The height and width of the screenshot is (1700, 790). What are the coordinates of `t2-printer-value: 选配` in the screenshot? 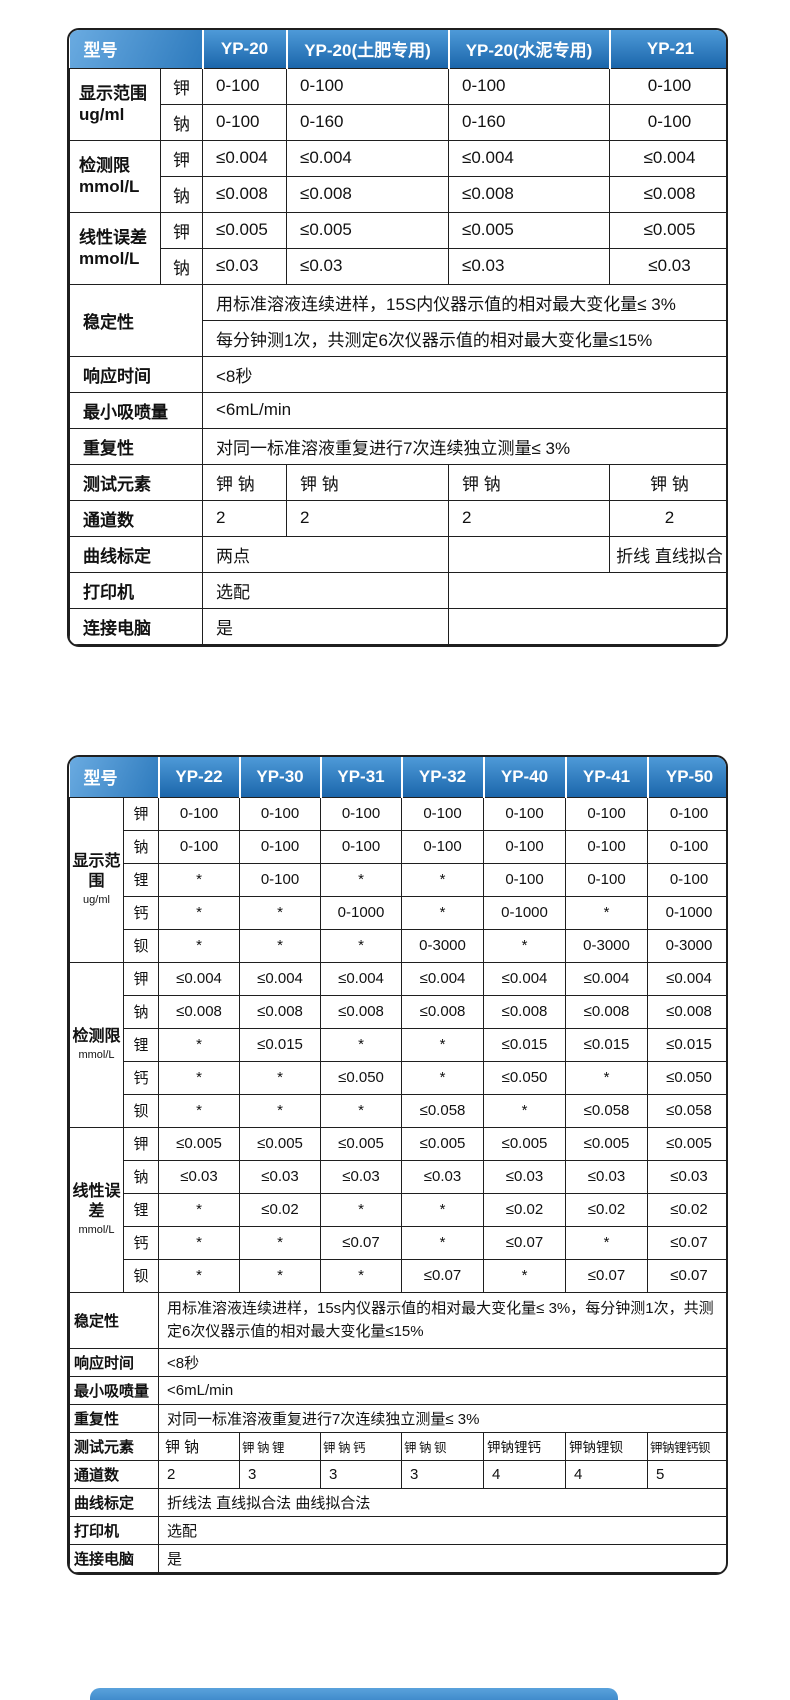 It's located at (442, 1530).